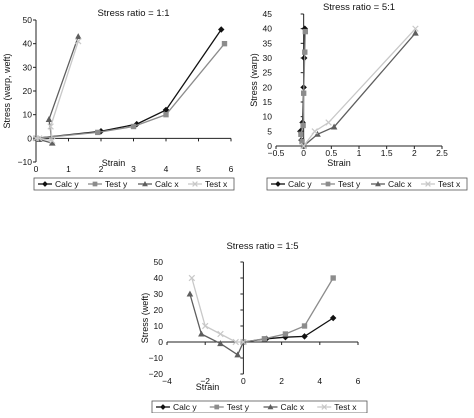 The width and height of the screenshot is (474, 418). I want to click on chart-title: Stress ratio = 1:1, so click(133, 13).